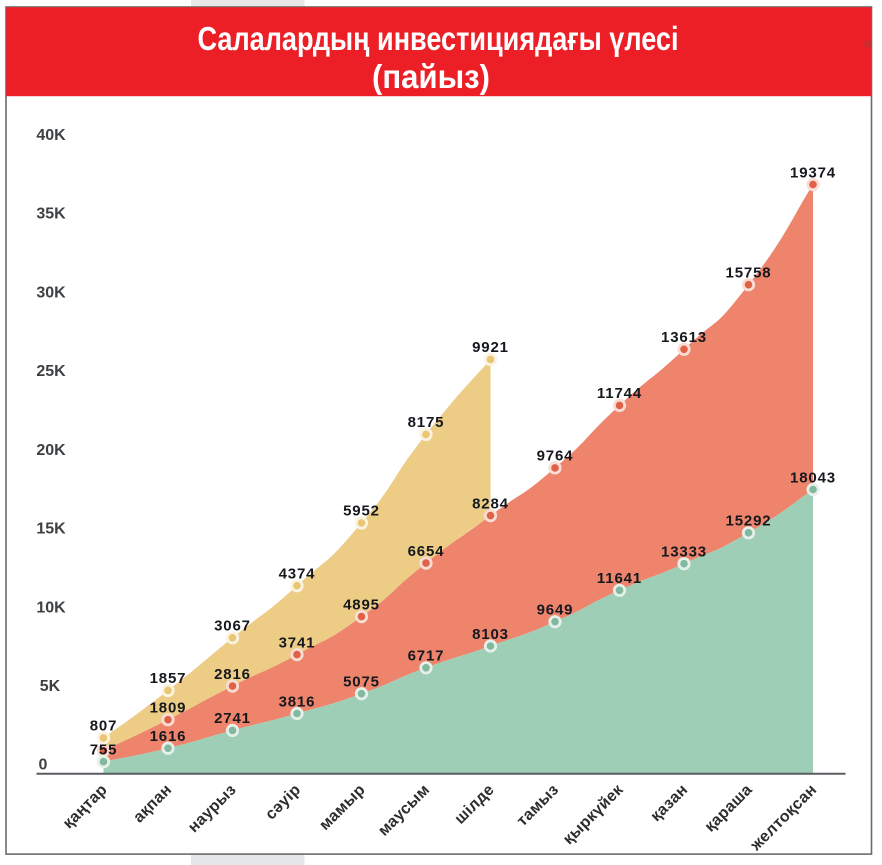 This screenshot has width=882, height=865. What do you see at coordinates (232, 718) in the screenshot?
I see `svg-text: 2741` at bounding box center [232, 718].